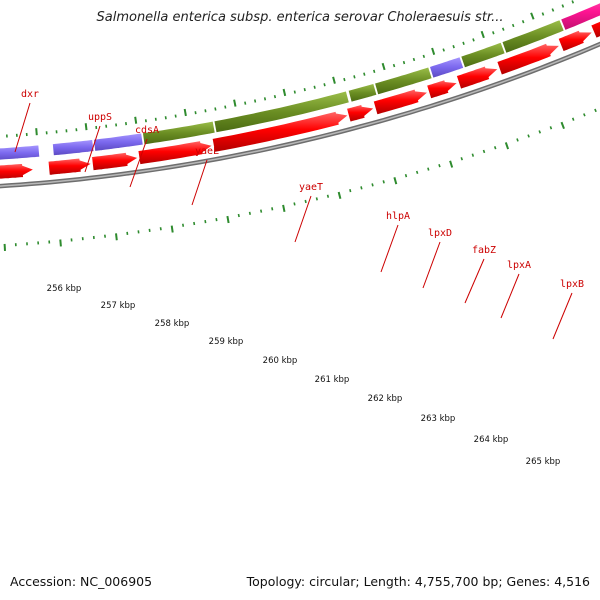 The height and width of the screenshot is (600, 600). Describe the element at coordinates (81, 581) in the screenshot. I see `accession-text: Accession: NC_006905` at that location.